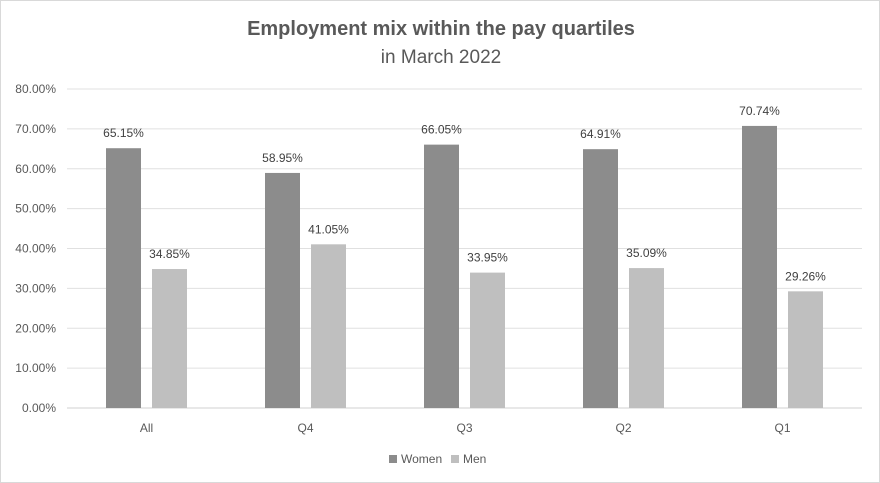 The width and height of the screenshot is (880, 483). What do you see at coordinates (646, 253) in the screenshot?
I see `data-label: 35.09%` at bounding box center [646, 253].